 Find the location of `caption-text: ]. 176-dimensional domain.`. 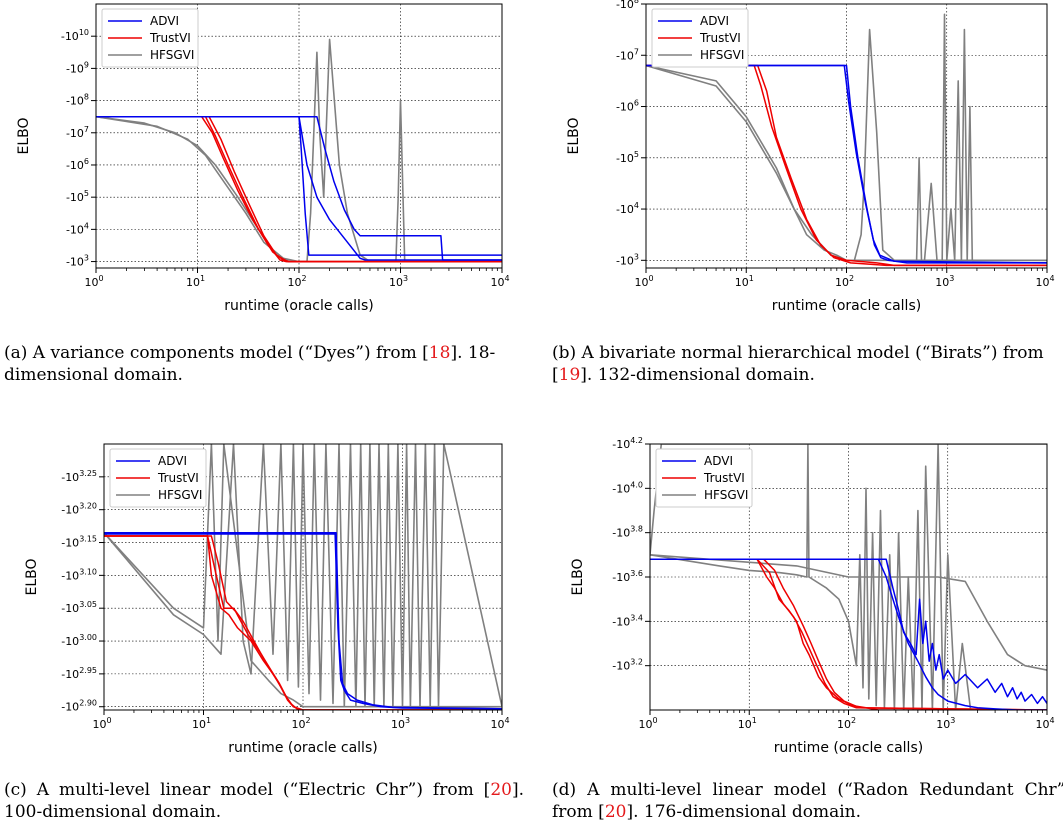

caption-text: ]. 176-dimensional domain. is located at coordinates (744, 812).